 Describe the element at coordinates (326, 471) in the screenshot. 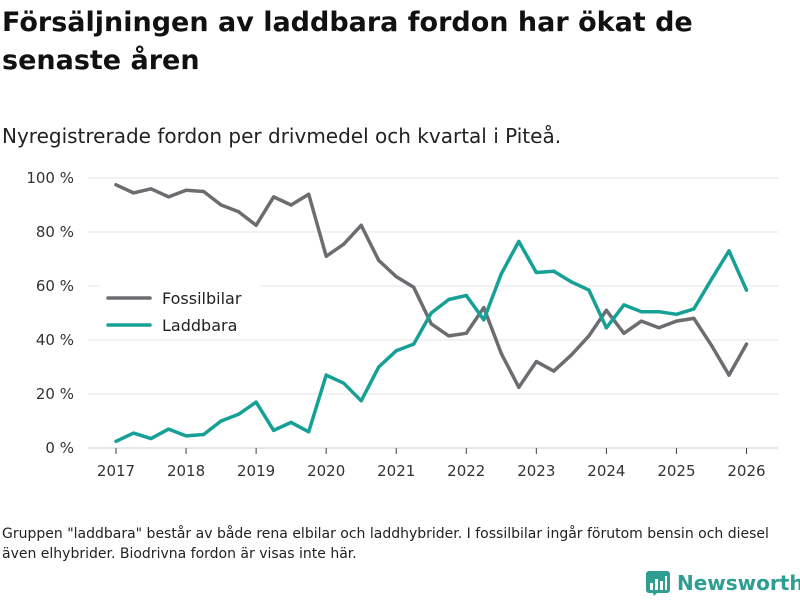

I see `x-tick-label: 2020` at that location.